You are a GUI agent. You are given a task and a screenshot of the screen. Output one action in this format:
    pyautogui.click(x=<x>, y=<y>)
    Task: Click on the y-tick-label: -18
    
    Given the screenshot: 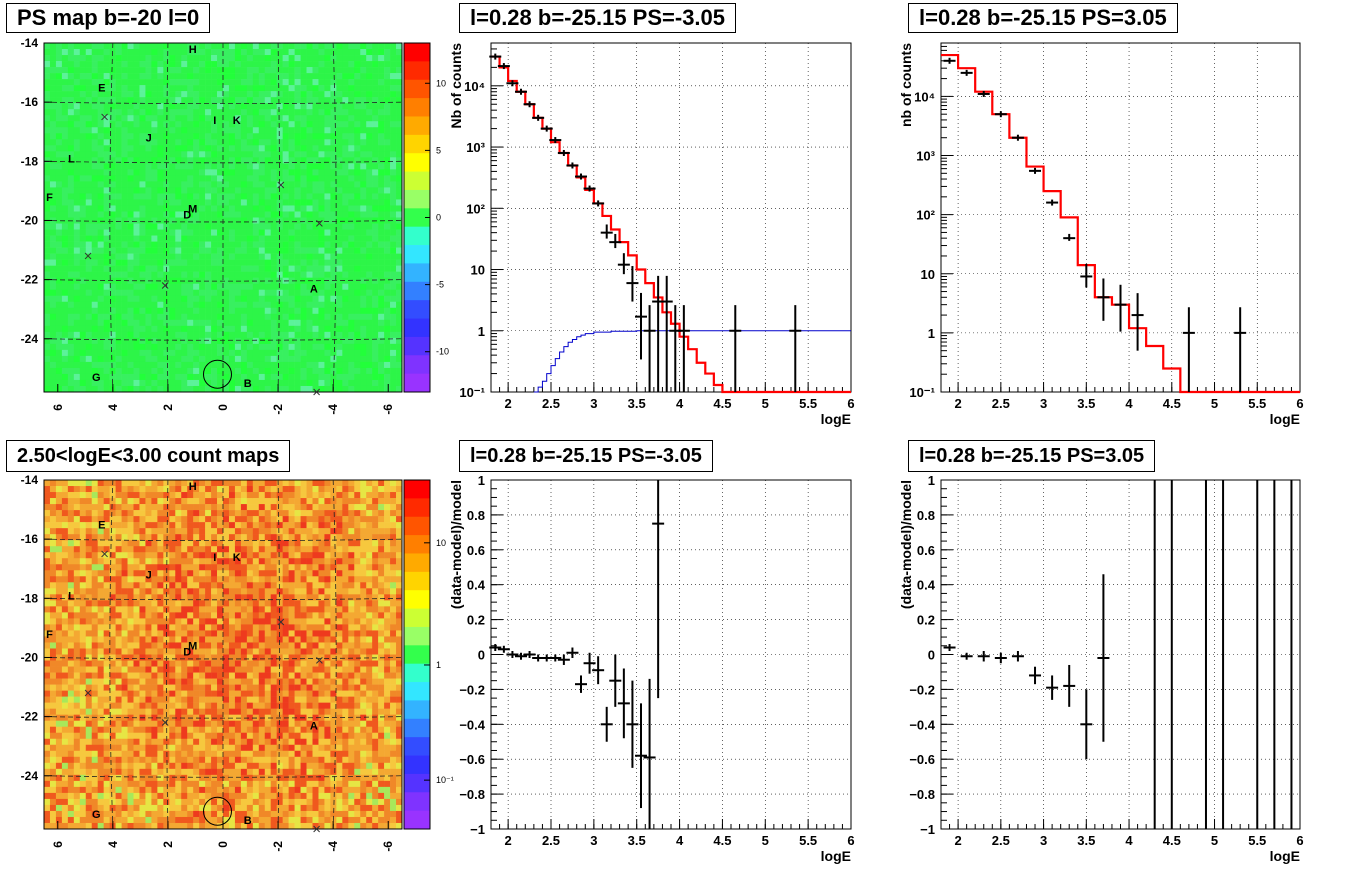 What is the action you would take?
    pyautogui.click(x=30, y=598)
    